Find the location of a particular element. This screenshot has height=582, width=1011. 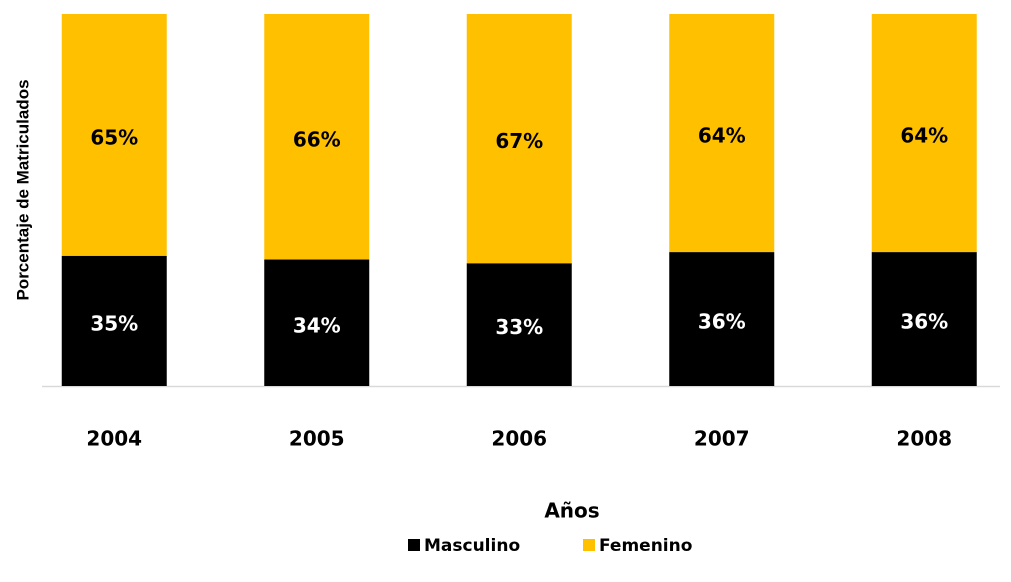

legend-label: Masculino is located at coordinates (472, 546).